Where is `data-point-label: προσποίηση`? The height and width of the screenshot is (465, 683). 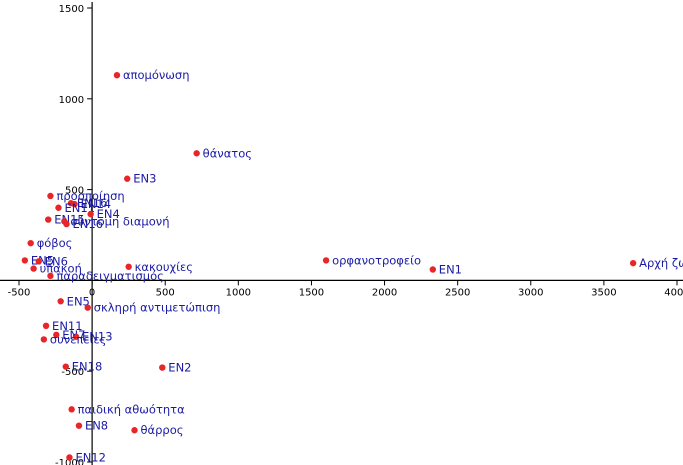 data-point-label: προσποίηση is located at coordinates (90, 196).